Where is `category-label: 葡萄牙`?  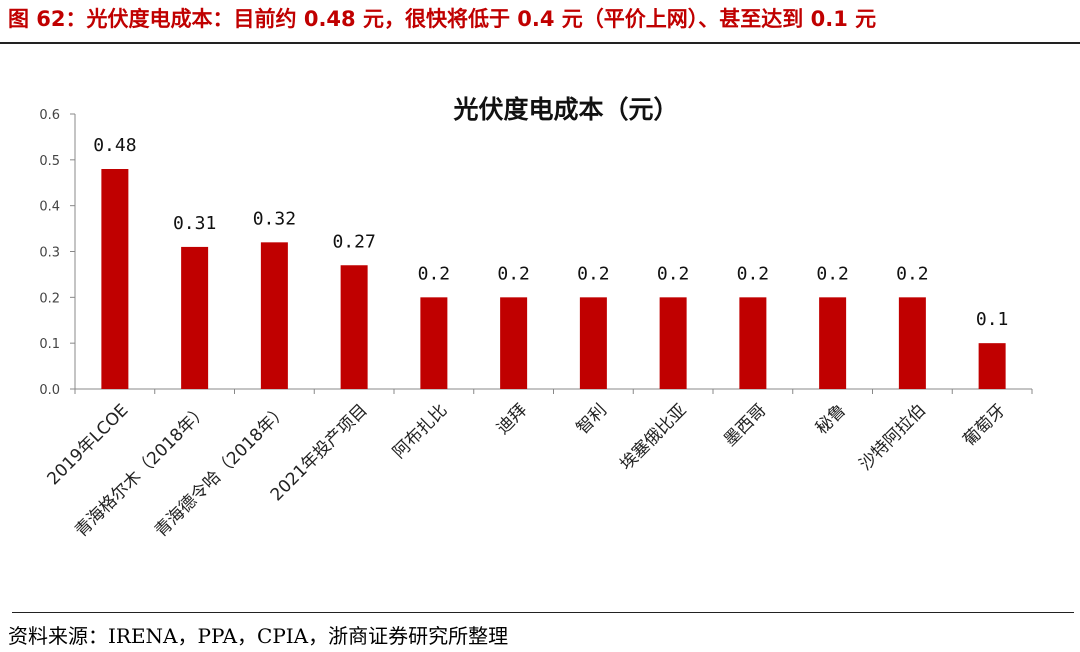
category-label: 葡萄牙 is located at coordinates (984, 425).